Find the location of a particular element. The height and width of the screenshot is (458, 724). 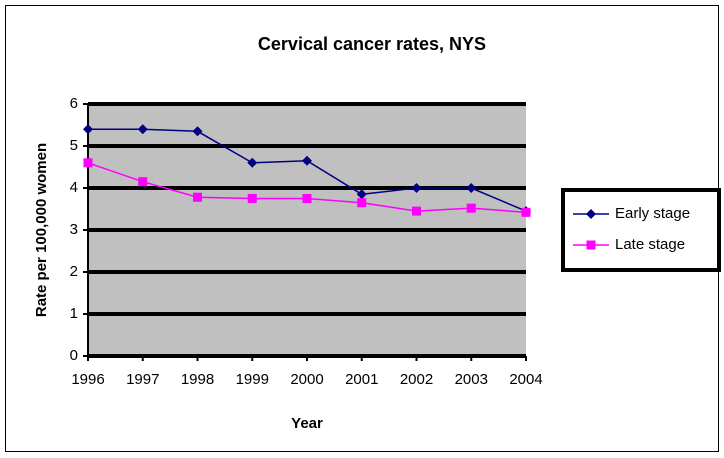

x-tick-label: 2004 is located at coordinates (525, 379).